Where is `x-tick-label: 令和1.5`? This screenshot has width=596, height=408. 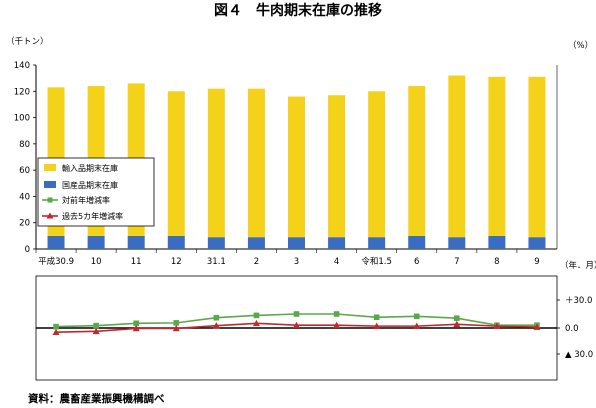
x-tick-label: 令和1.5 is located at coordinates (376, 261).